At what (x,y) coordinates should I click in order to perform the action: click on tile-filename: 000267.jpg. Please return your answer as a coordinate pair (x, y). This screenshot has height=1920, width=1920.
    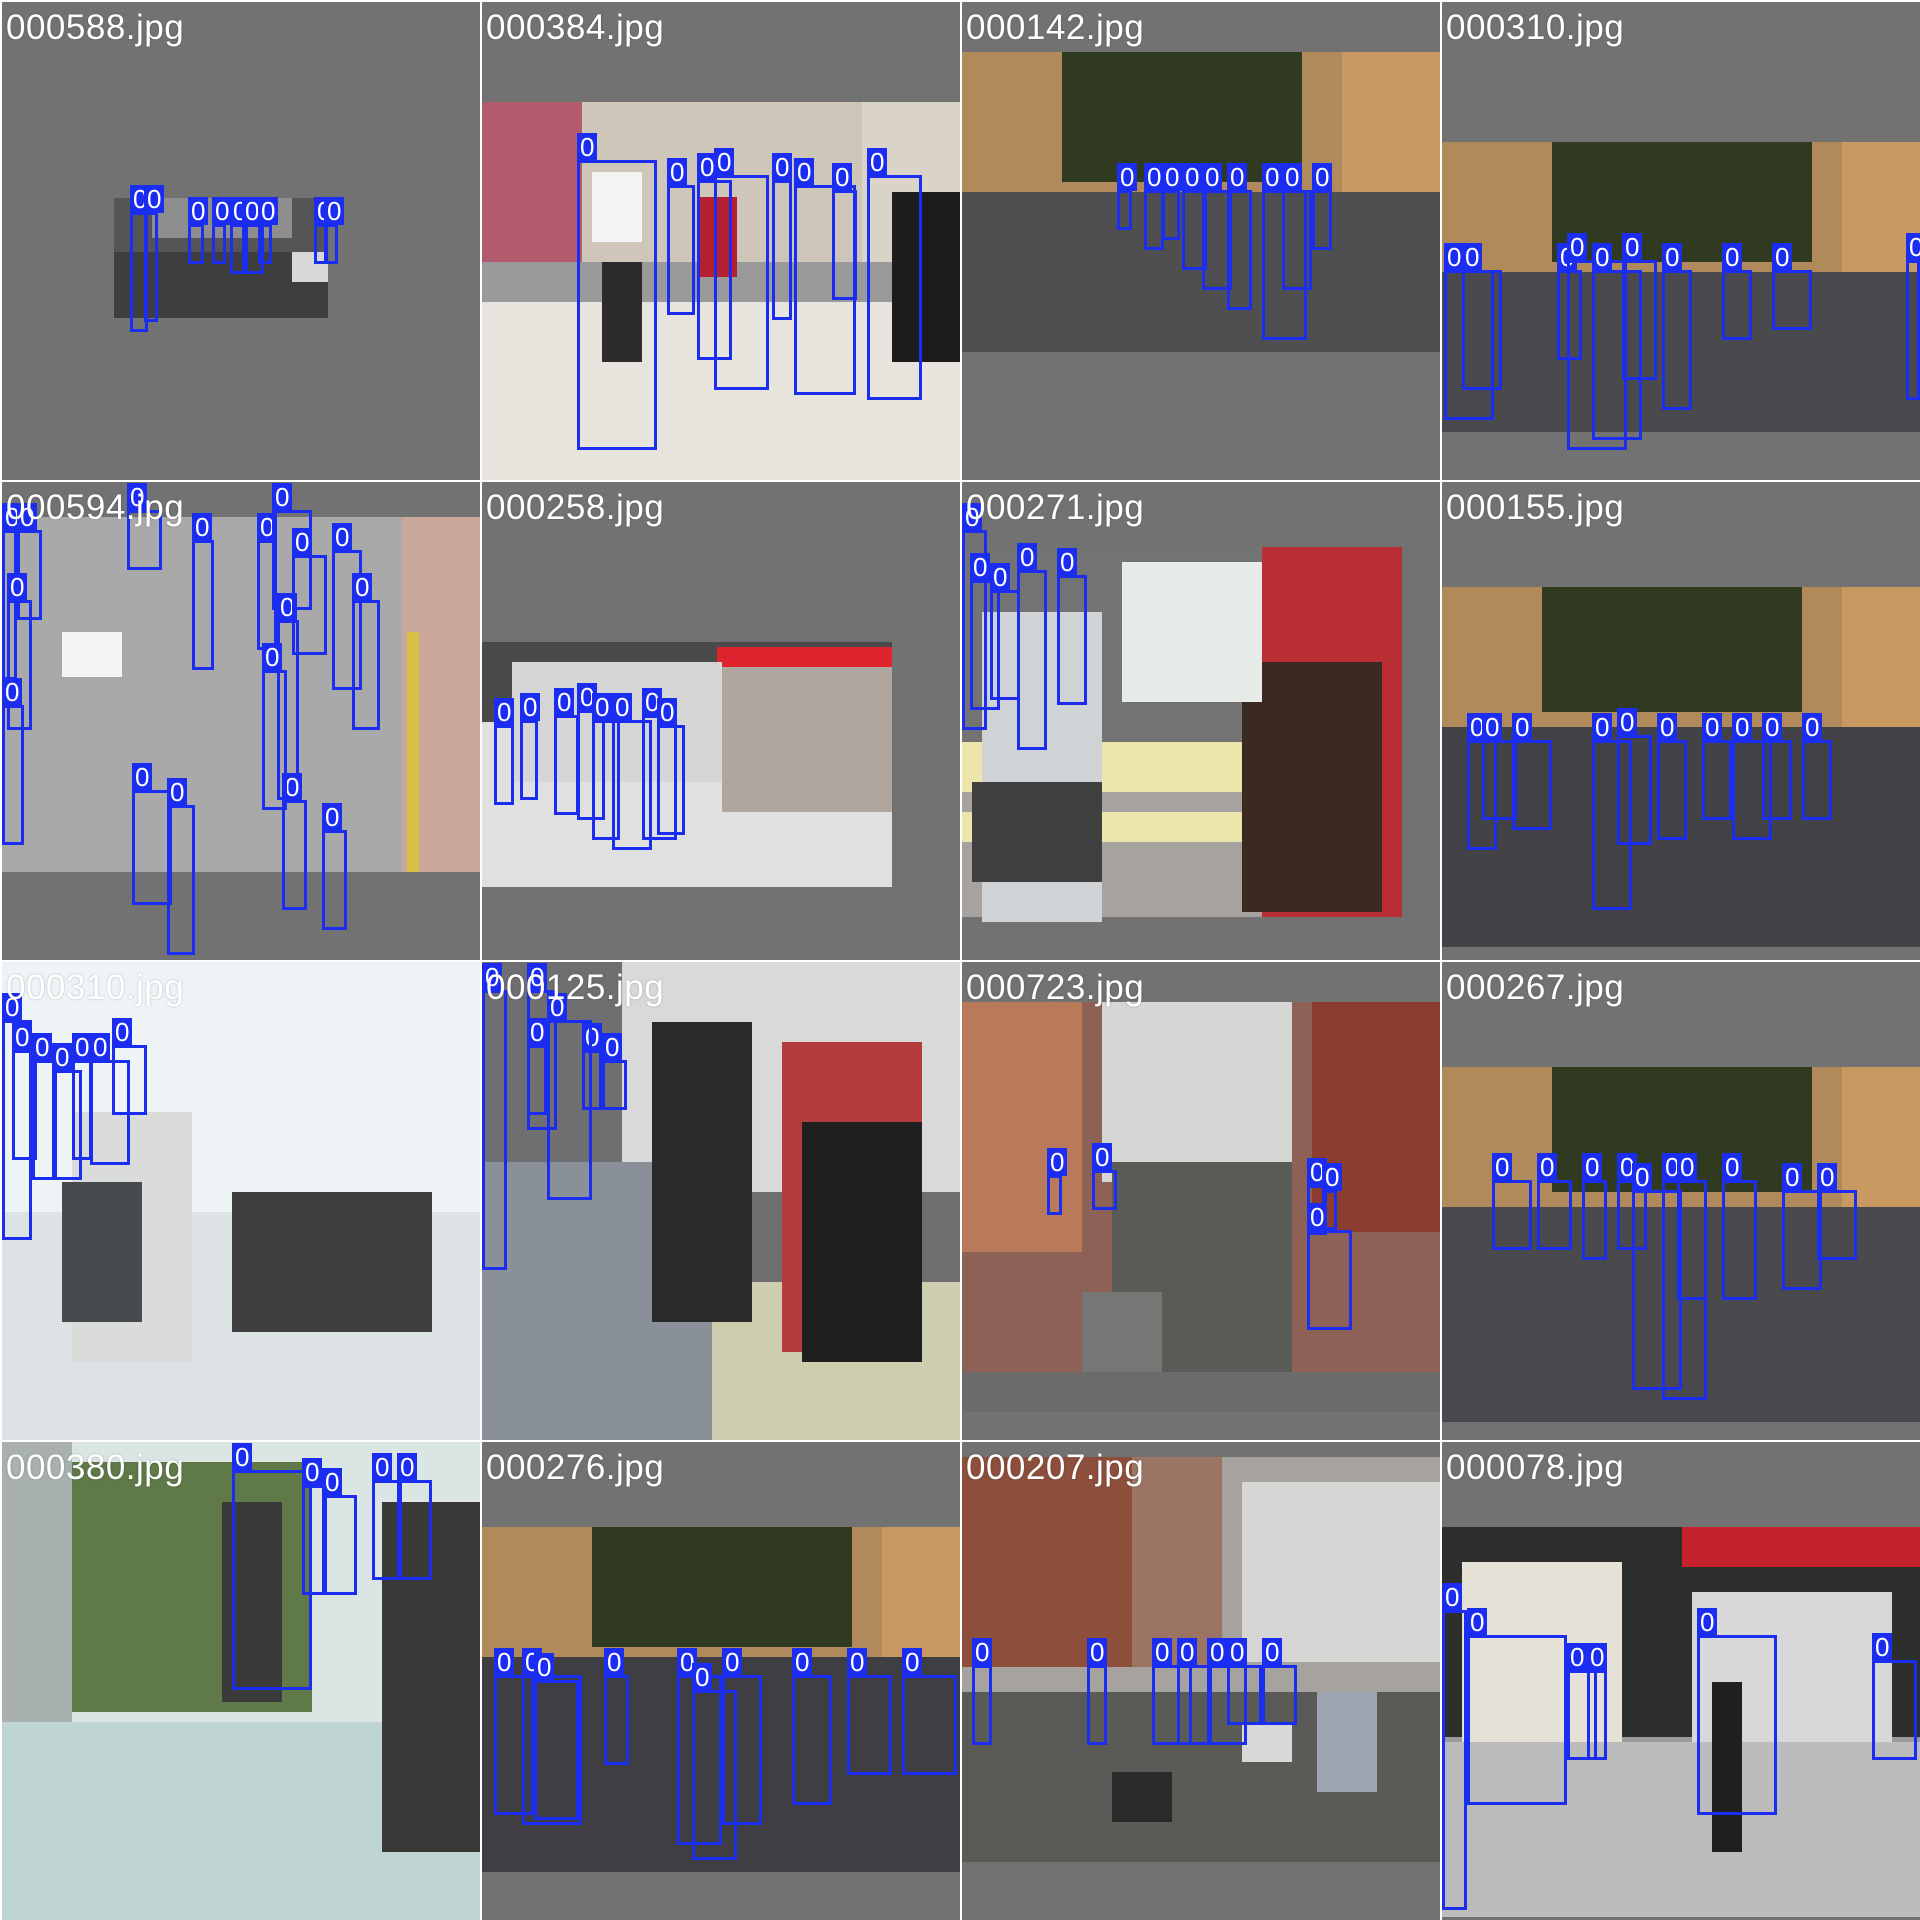
    Looking at the image, I should click on (1535, 987).